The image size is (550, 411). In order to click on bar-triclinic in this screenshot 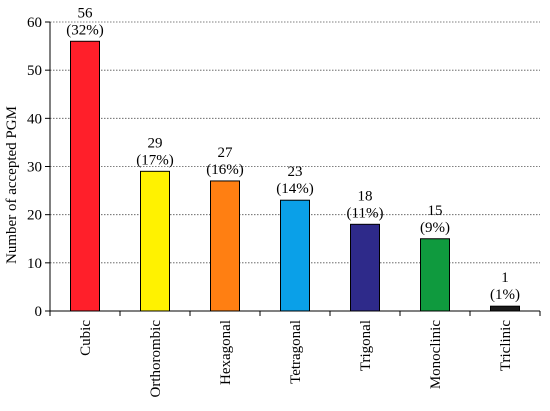, I will do `click(505, 308)`.